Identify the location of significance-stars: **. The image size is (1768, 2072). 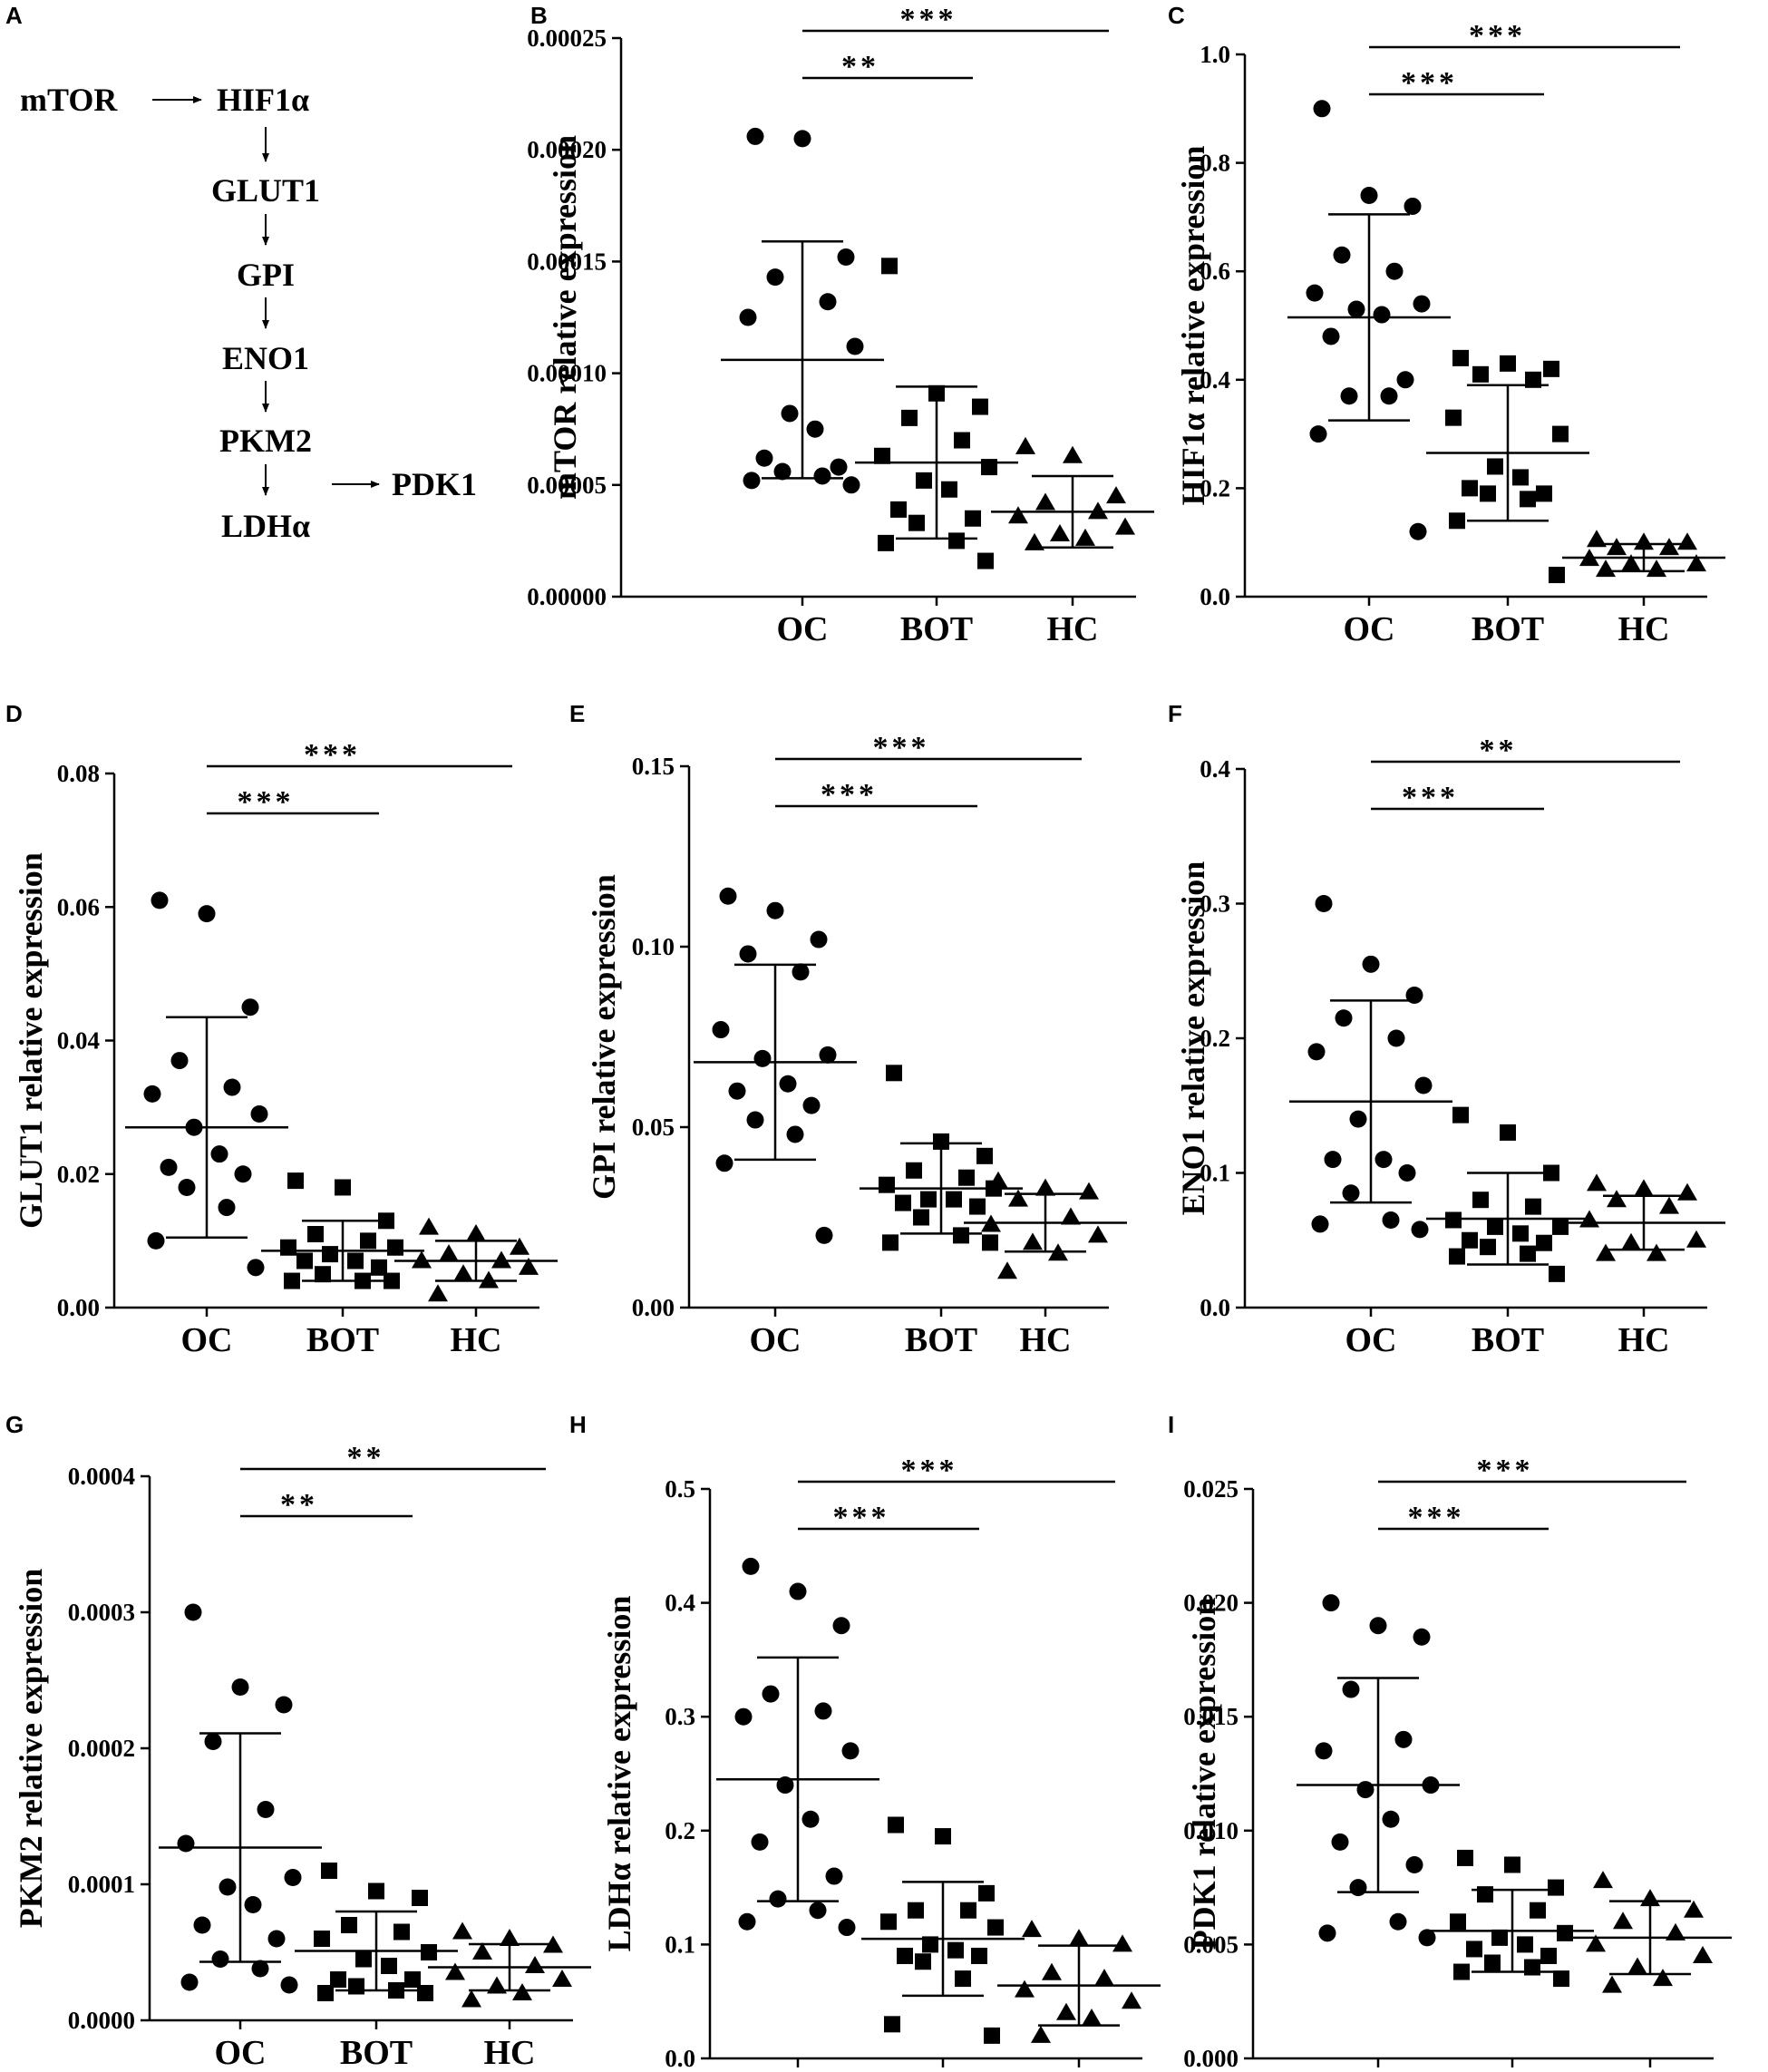
(1499, 750).